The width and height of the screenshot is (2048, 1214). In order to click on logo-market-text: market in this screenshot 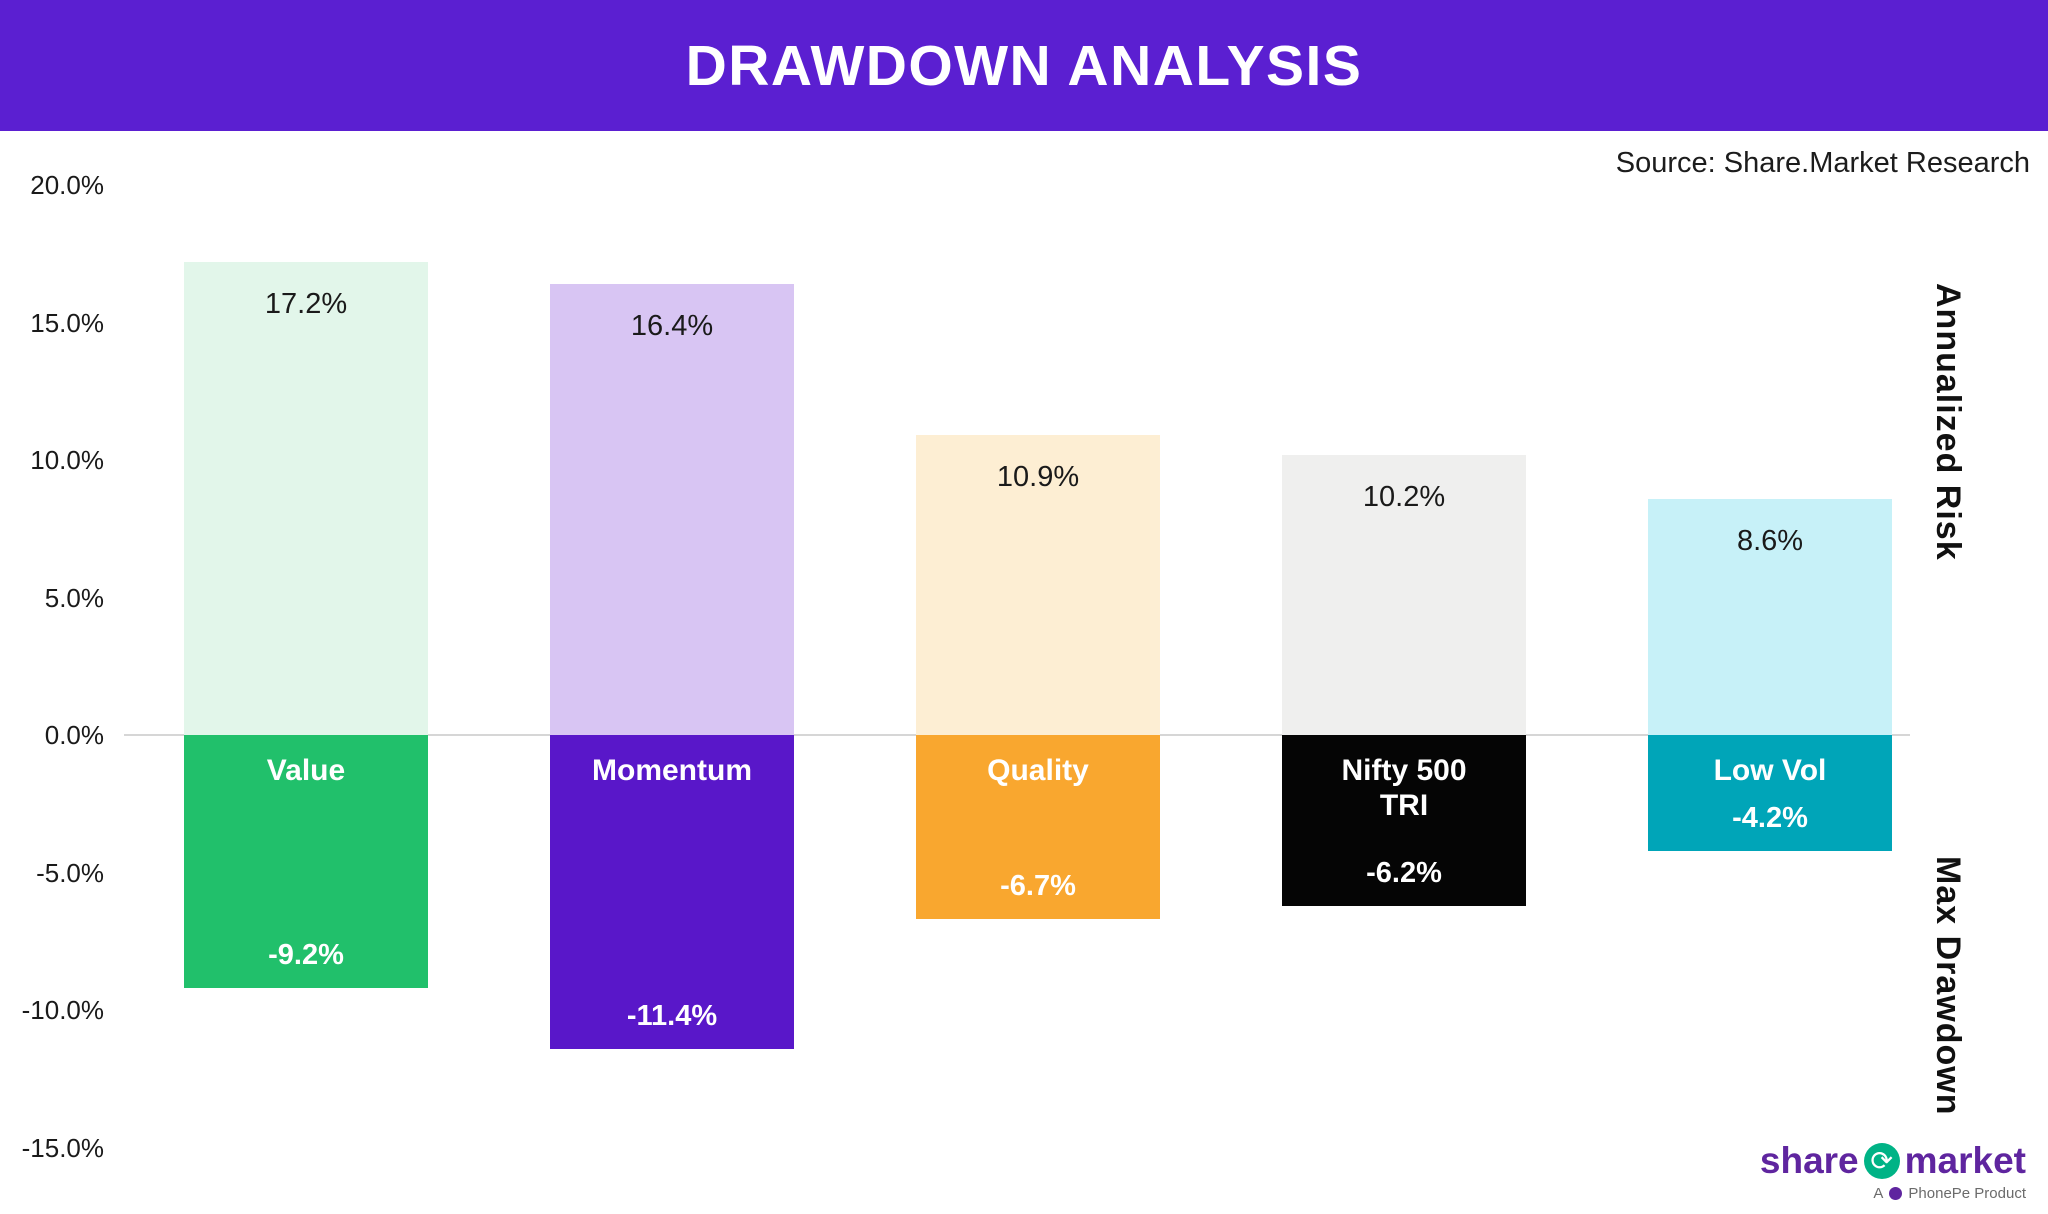, I will do `click(1965, 1160)`.